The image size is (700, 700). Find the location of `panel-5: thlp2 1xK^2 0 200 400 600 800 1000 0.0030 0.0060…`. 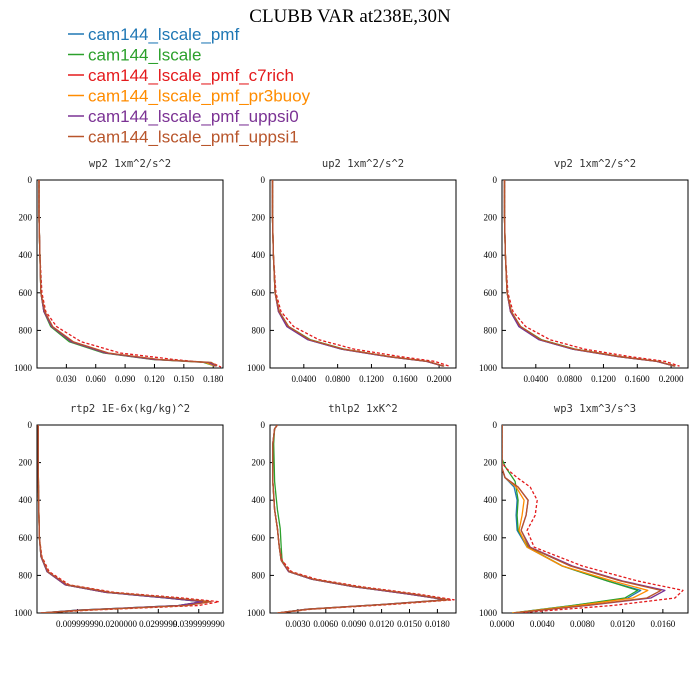

panel-5: thlp2 1xK^2 0 200 400 600 800 1000 0.0030 0.0060… is located at coordinates (352, 516).